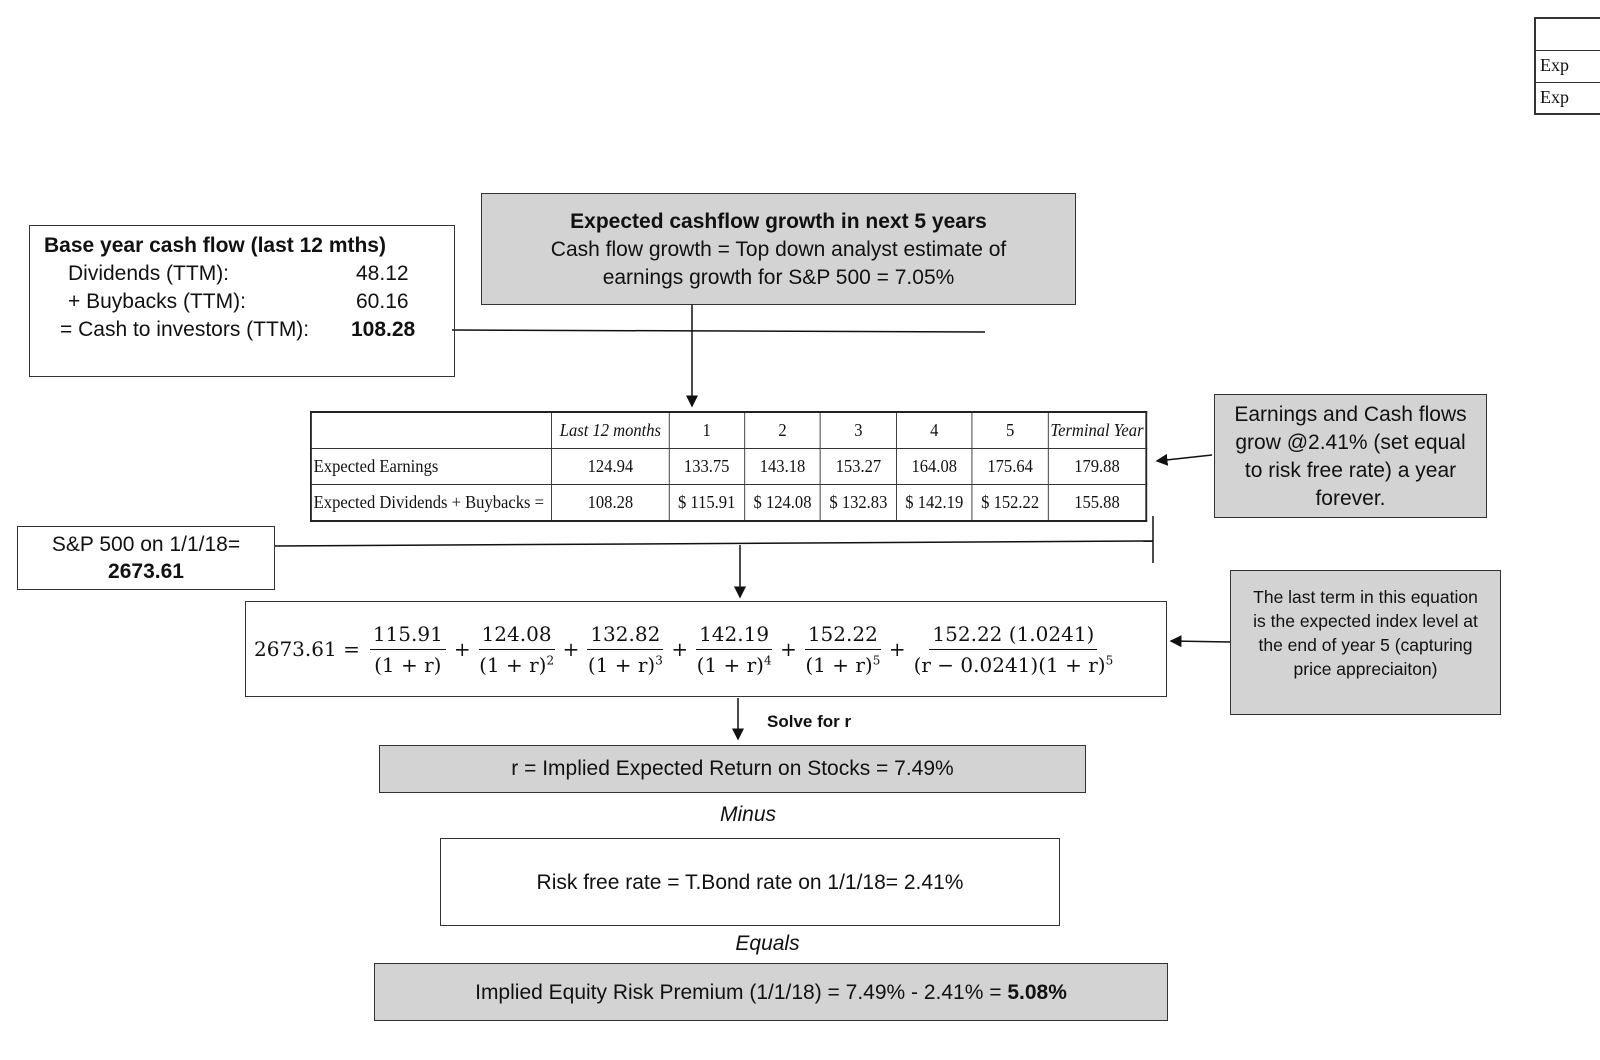 This screenshot has width=1600, height=1060. What do you see at coordinates (146, 571) in the screenshot?
I see `sp500-value: 2673.61` at bounding box center [146, 571].